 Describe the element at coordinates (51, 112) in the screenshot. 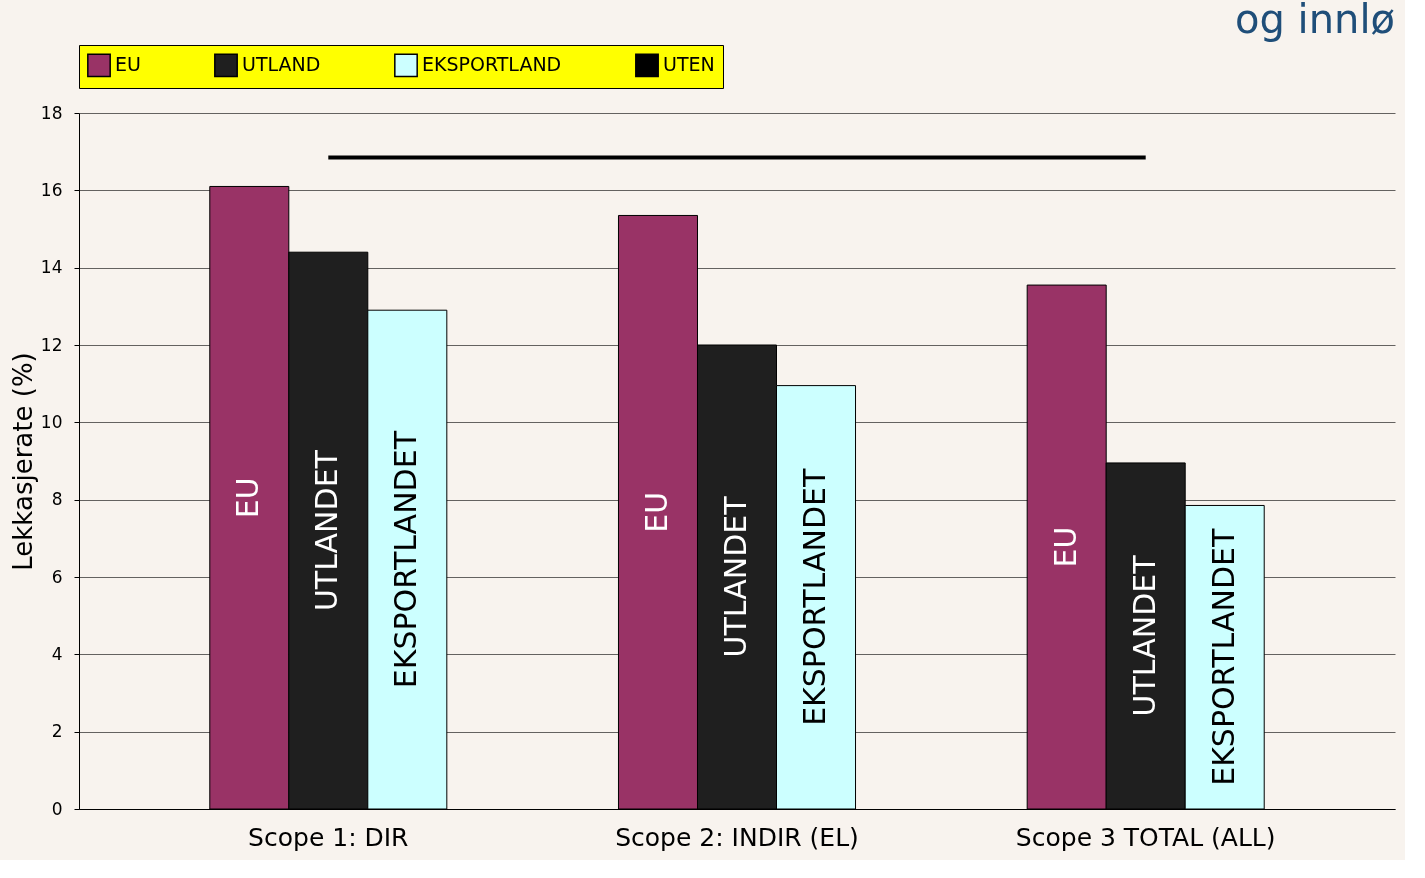

I see `y-tick-label: 18` at that location.